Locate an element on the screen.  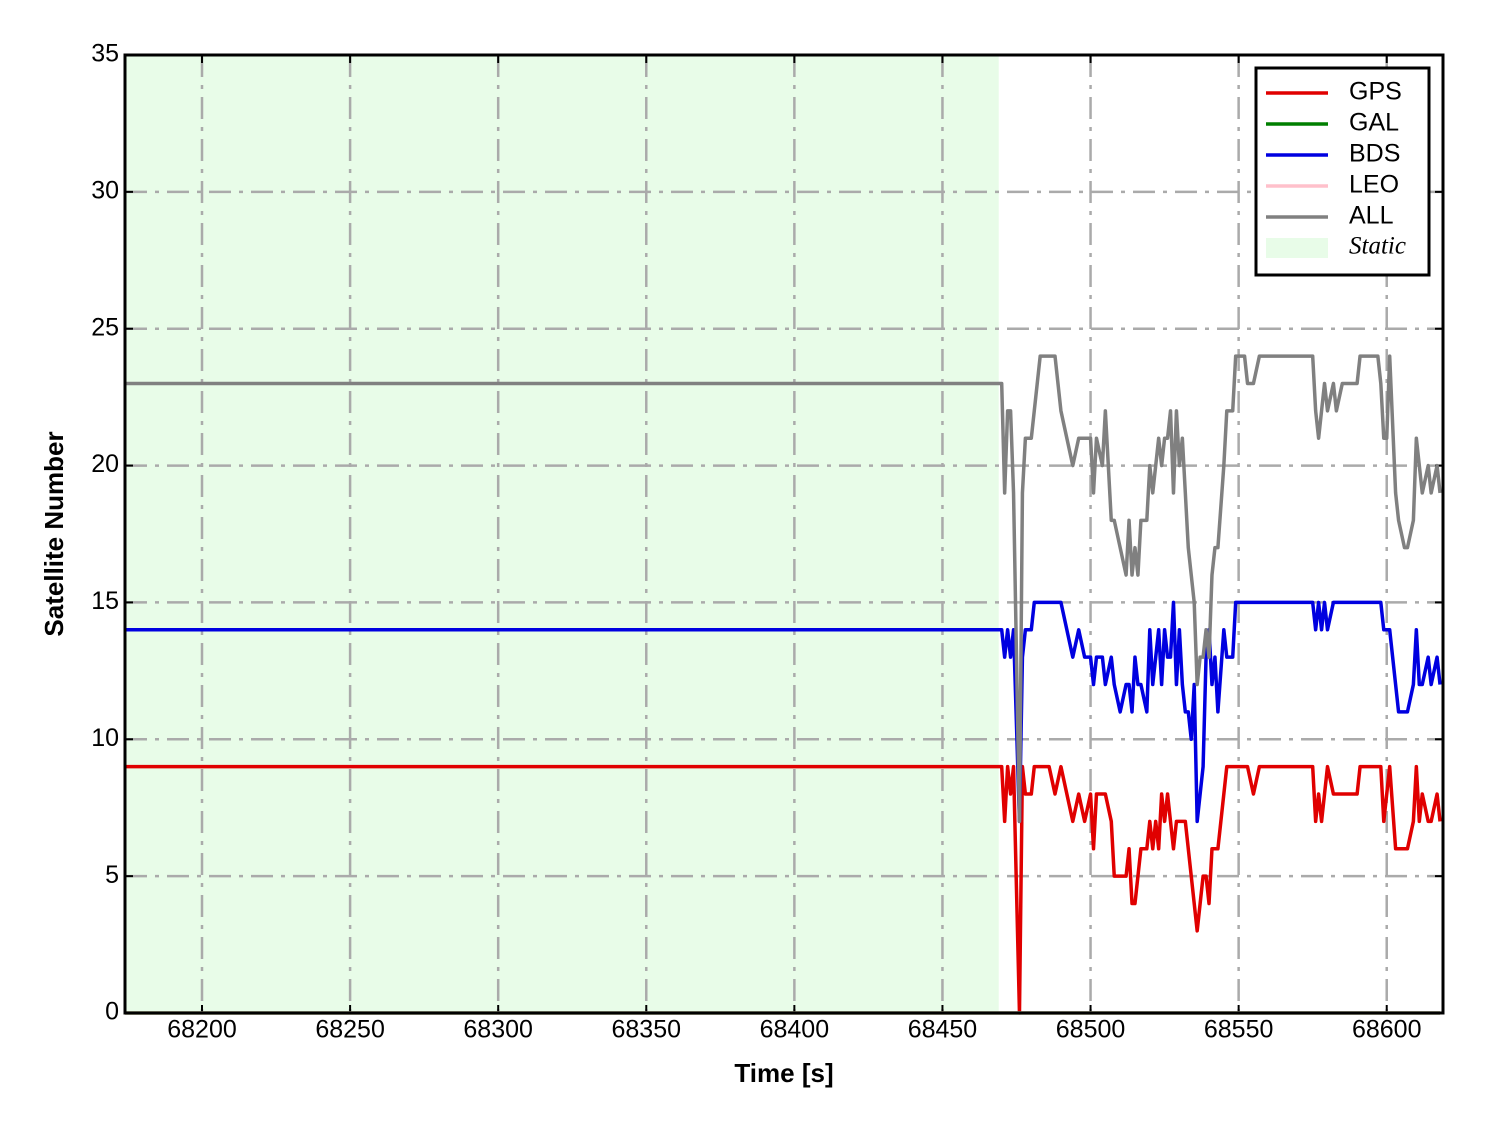
x-tick-label: 68500 is located at coordinates (1091, 1030).